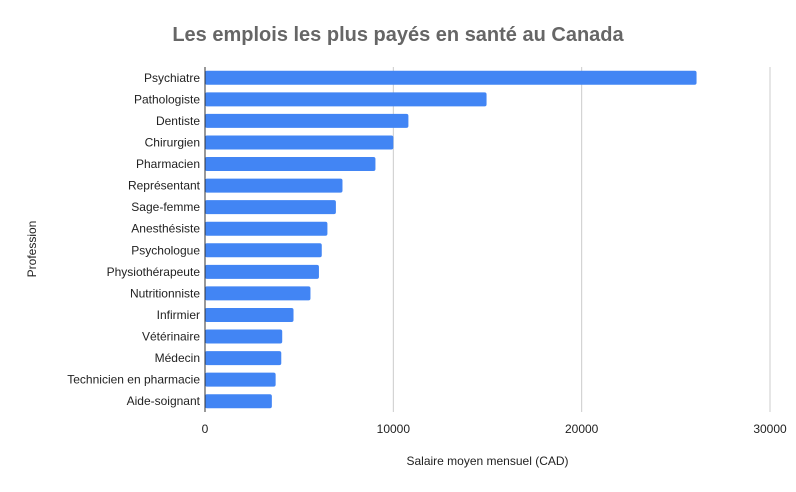  Describe the element at coordinates (172, 78) in the screenshot. I see `category-label: Psychiatre` at that location.